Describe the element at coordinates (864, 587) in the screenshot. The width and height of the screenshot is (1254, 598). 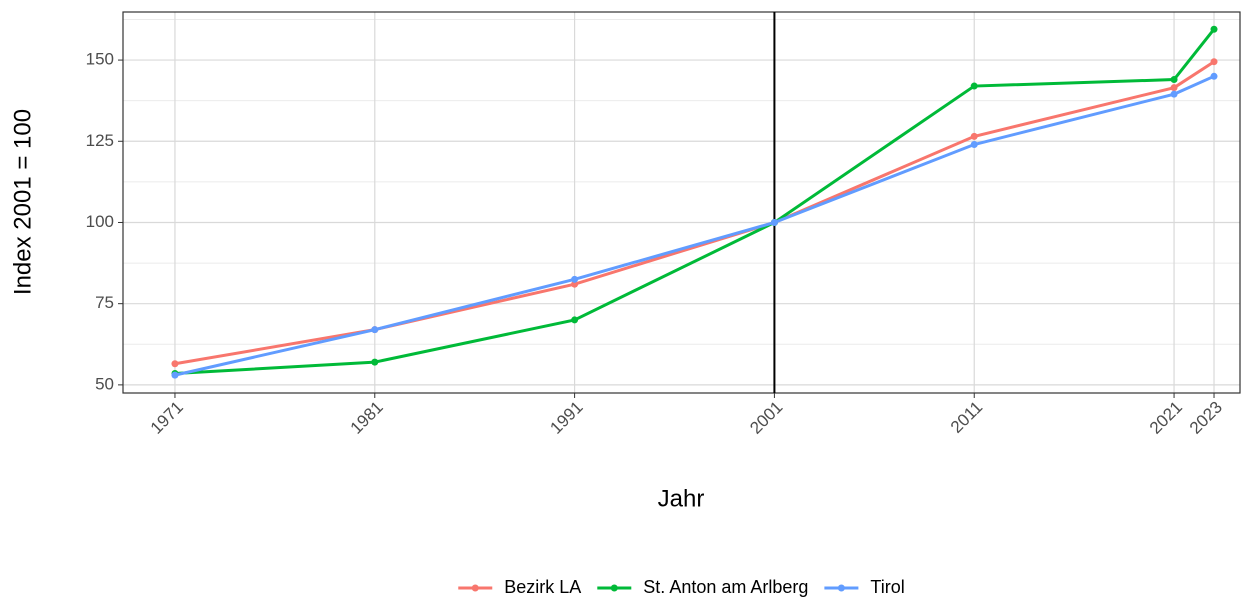
I see `legend-item: Tirol` at that location.